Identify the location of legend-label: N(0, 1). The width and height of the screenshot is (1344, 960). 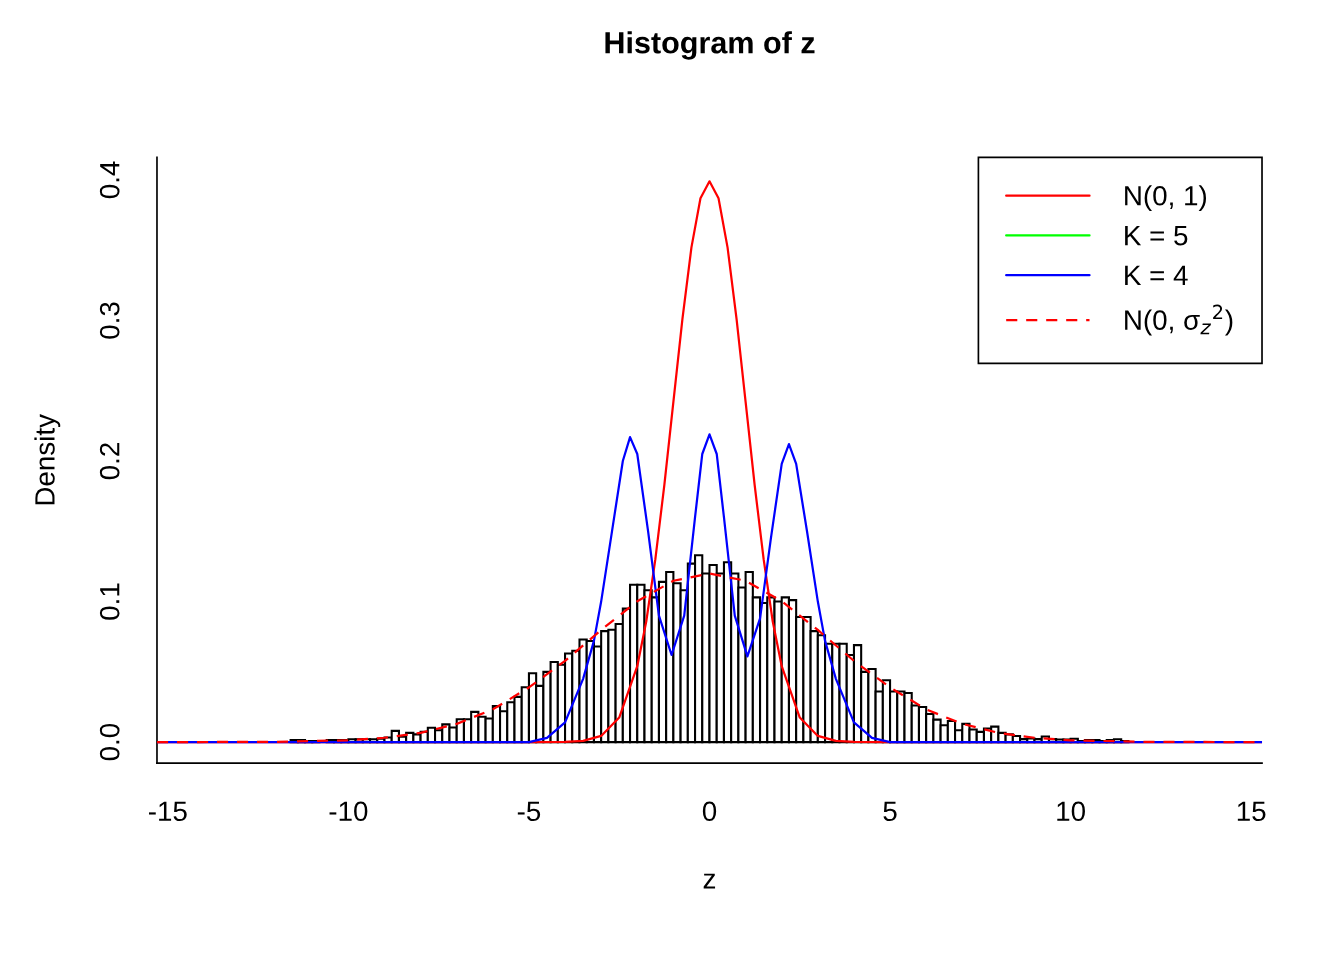
(1166, 198).